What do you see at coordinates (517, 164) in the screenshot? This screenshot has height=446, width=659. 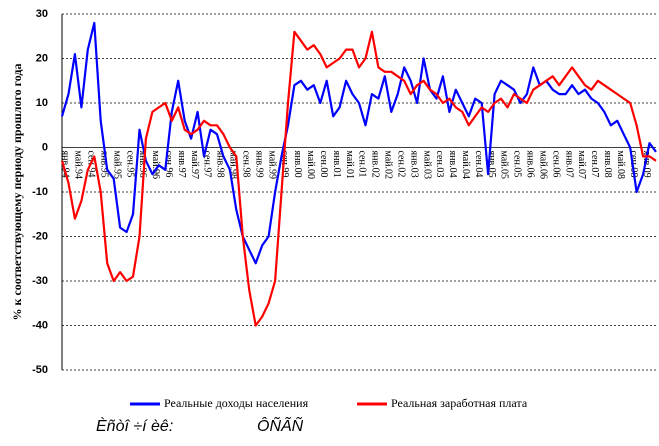 I see `x-tick-label: сен.05` at bounding box center [517, 164].